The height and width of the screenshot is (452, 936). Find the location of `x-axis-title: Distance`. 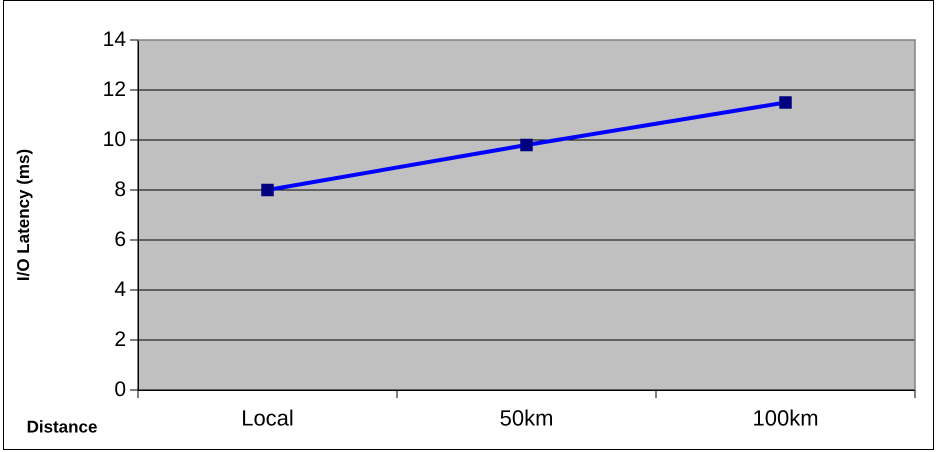

x-axis-title: Distance is located at coordinates (62, 427).